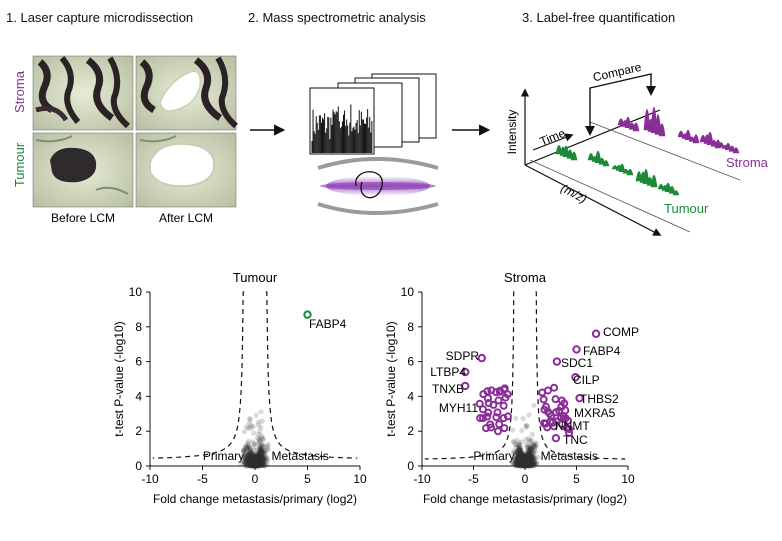 The image size is (782, 541). What do you see at coordinates (575, 440) in the screenshot?
I see `highlight-label-tnc: TNC` at bounding box center [575, 440].